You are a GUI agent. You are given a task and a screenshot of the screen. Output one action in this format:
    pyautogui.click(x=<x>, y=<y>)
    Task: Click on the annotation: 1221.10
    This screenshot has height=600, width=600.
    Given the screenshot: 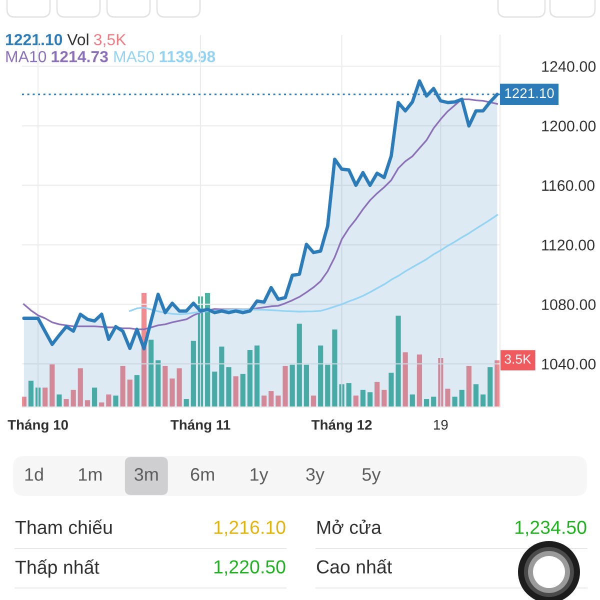 What is the action you would take?
    pyautogui.click(x=34, y=40)
    